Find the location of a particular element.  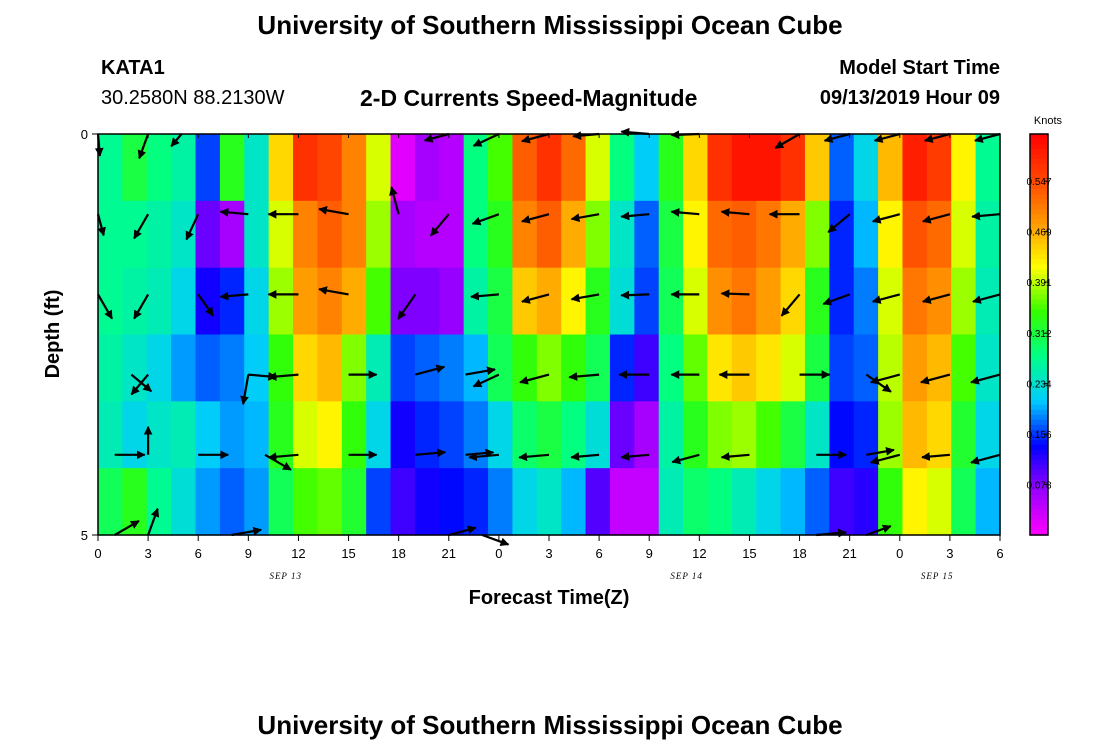

colorbar-tick-label: 0.469 is located at coordinates (1038, 233).